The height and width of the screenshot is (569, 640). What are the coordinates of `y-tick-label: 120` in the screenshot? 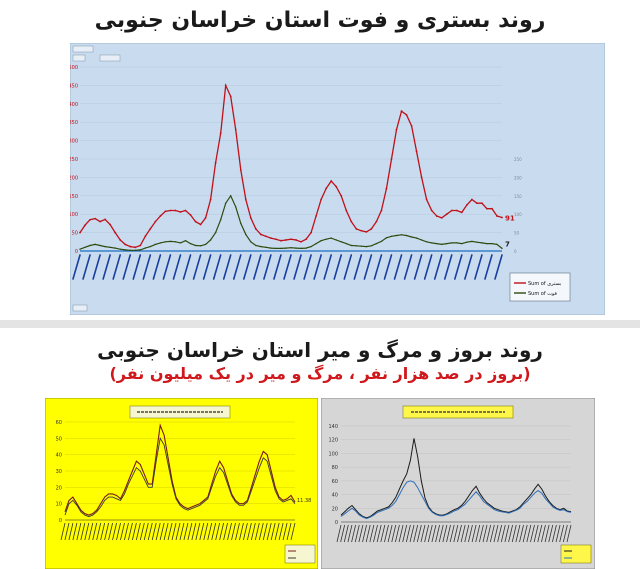 It's located at (333, 441).